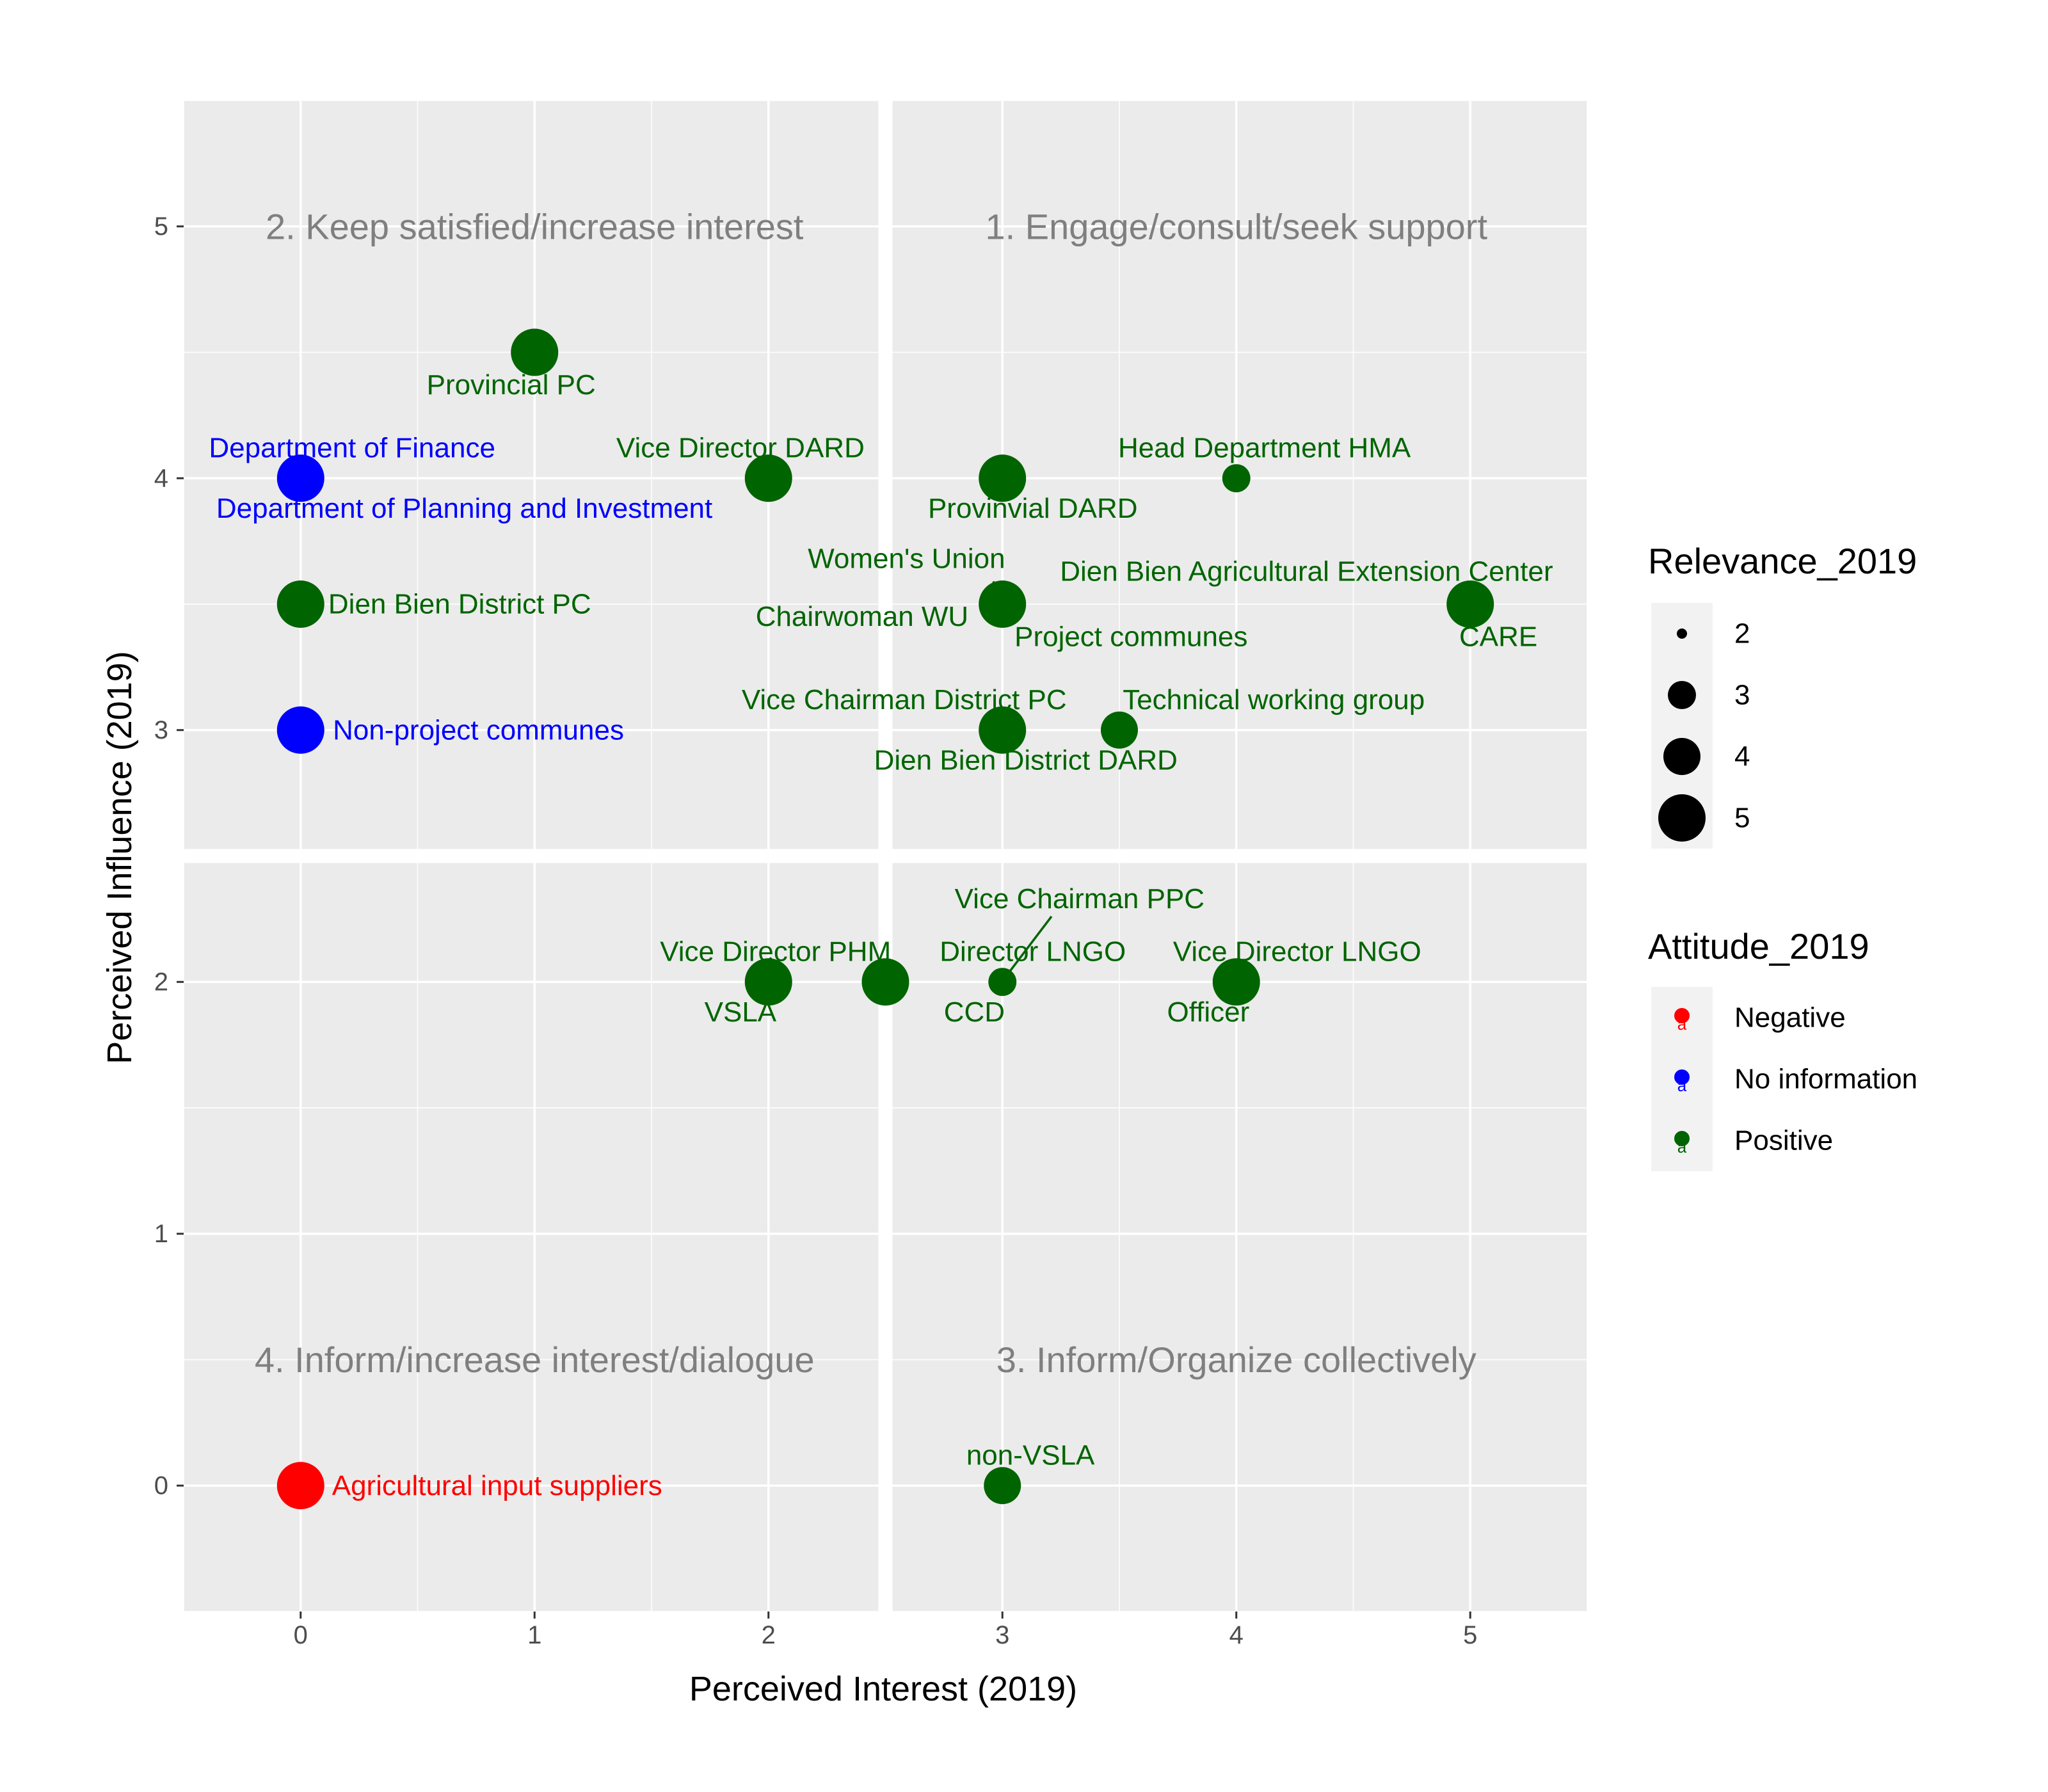  Describe the element at coordinates (1236, 226) in the screenshot. I see `quadrant-label: 1. Engage/consult/seek support` at that location.